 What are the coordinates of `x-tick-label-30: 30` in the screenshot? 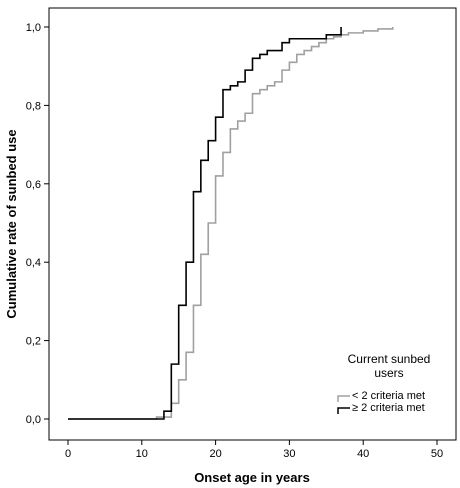 It's located at (289, 454).